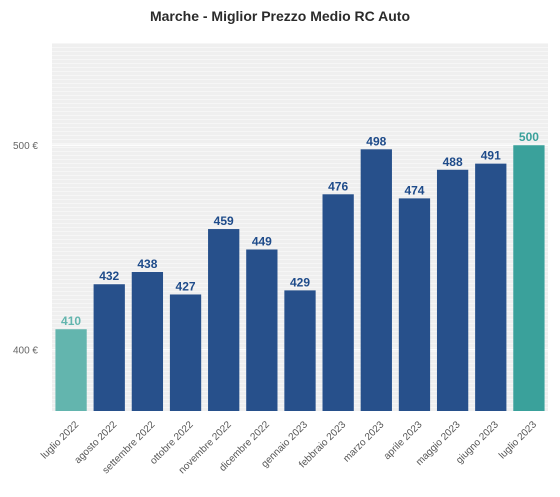 The height and width of the screenshot is (497, 560). I want to click on bar-value-label: 427, so click(186, 286).